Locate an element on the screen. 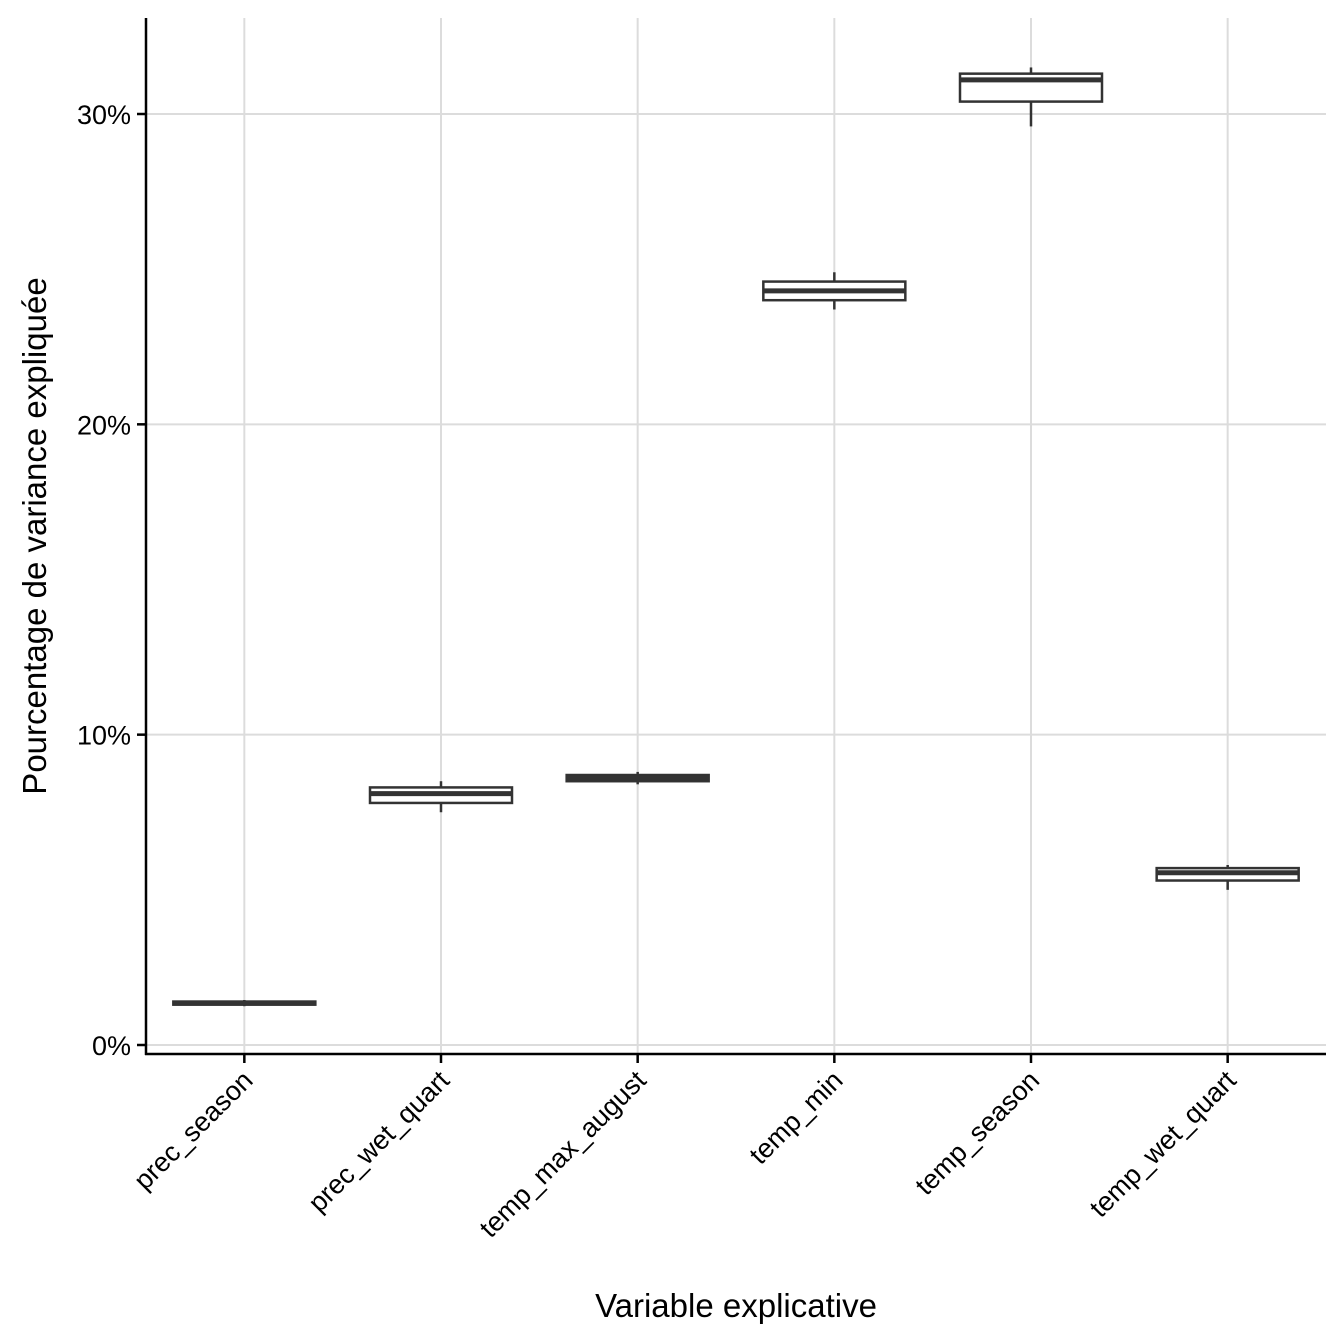 The width and height of the screenshot is (1344, 1344). y-tick-label: 20% is located at coordinates (104, 425).